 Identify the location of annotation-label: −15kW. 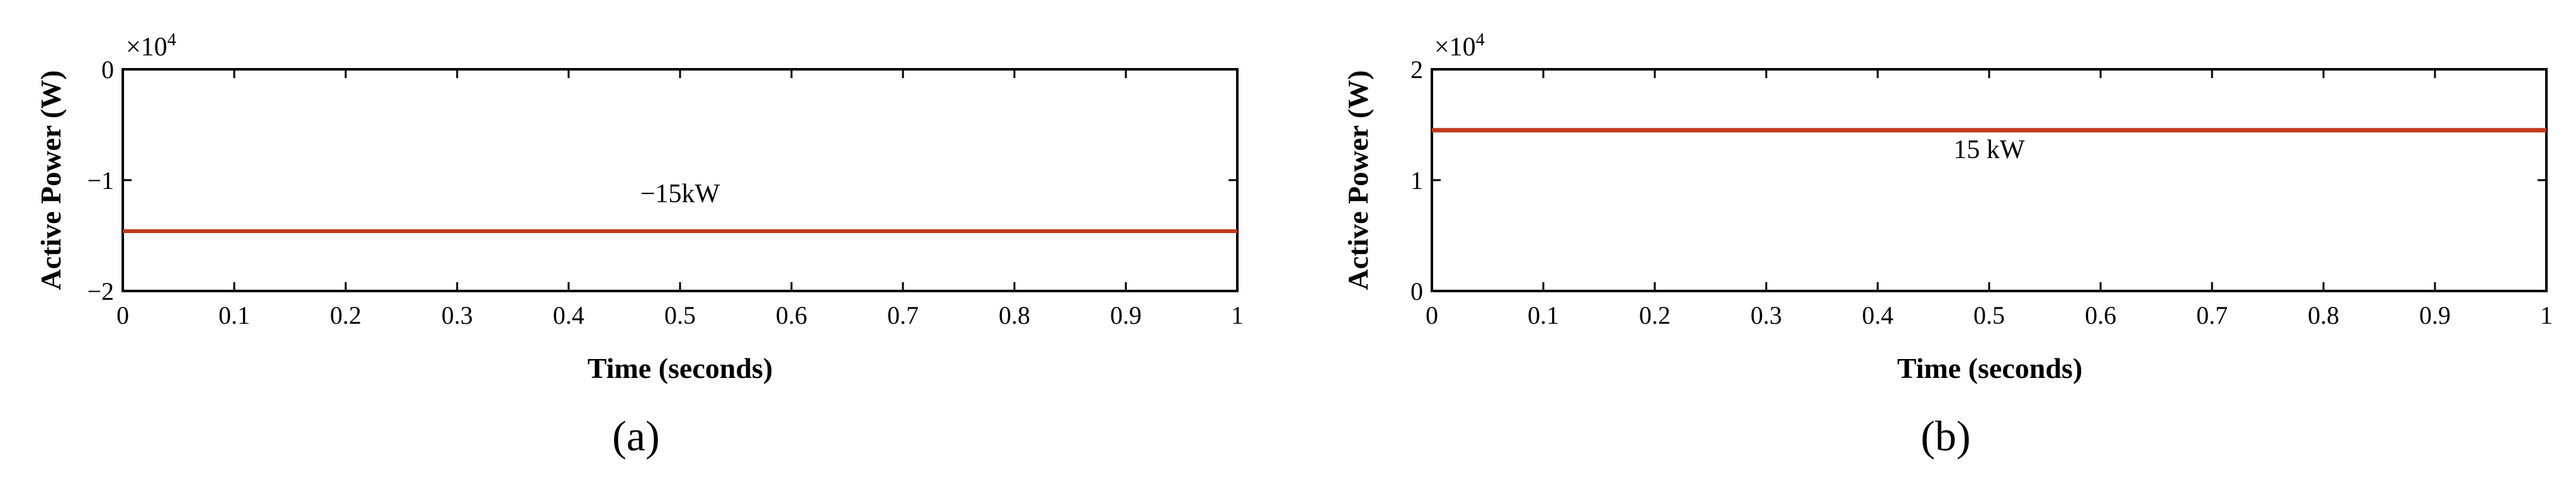
(680, 194).